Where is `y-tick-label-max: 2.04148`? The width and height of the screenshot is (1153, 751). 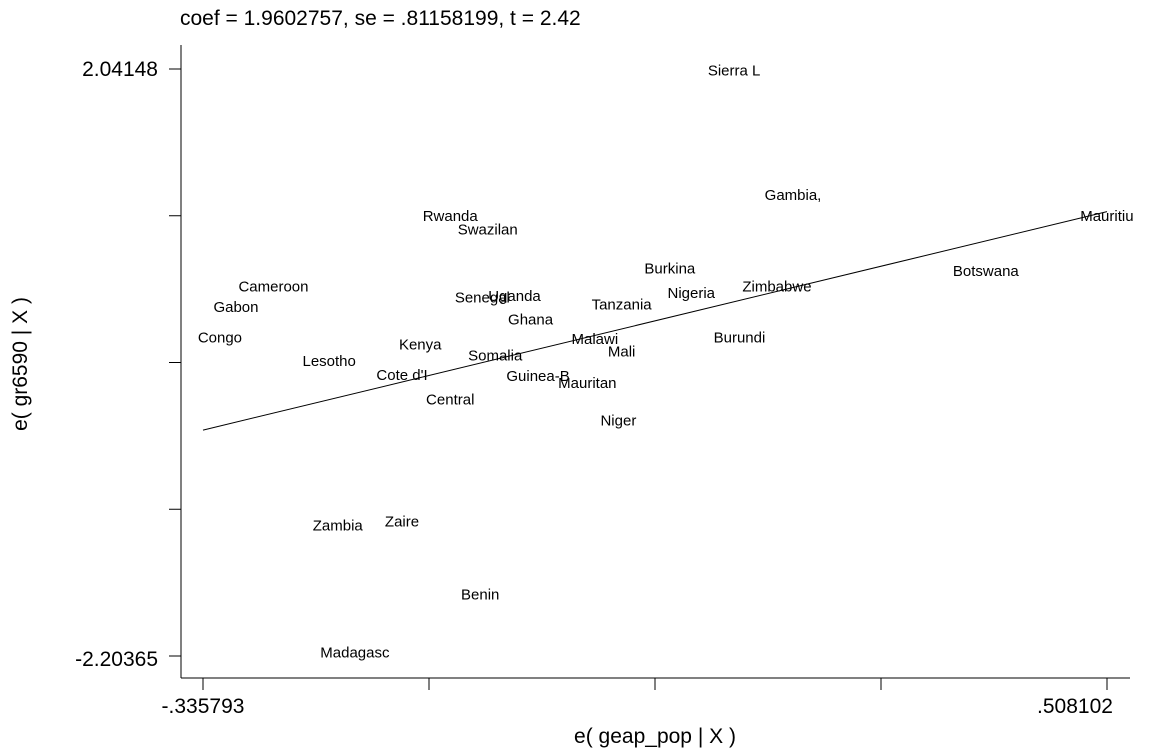 y-tick-label-max: 2.04148 is located at coordinates (120, 69).